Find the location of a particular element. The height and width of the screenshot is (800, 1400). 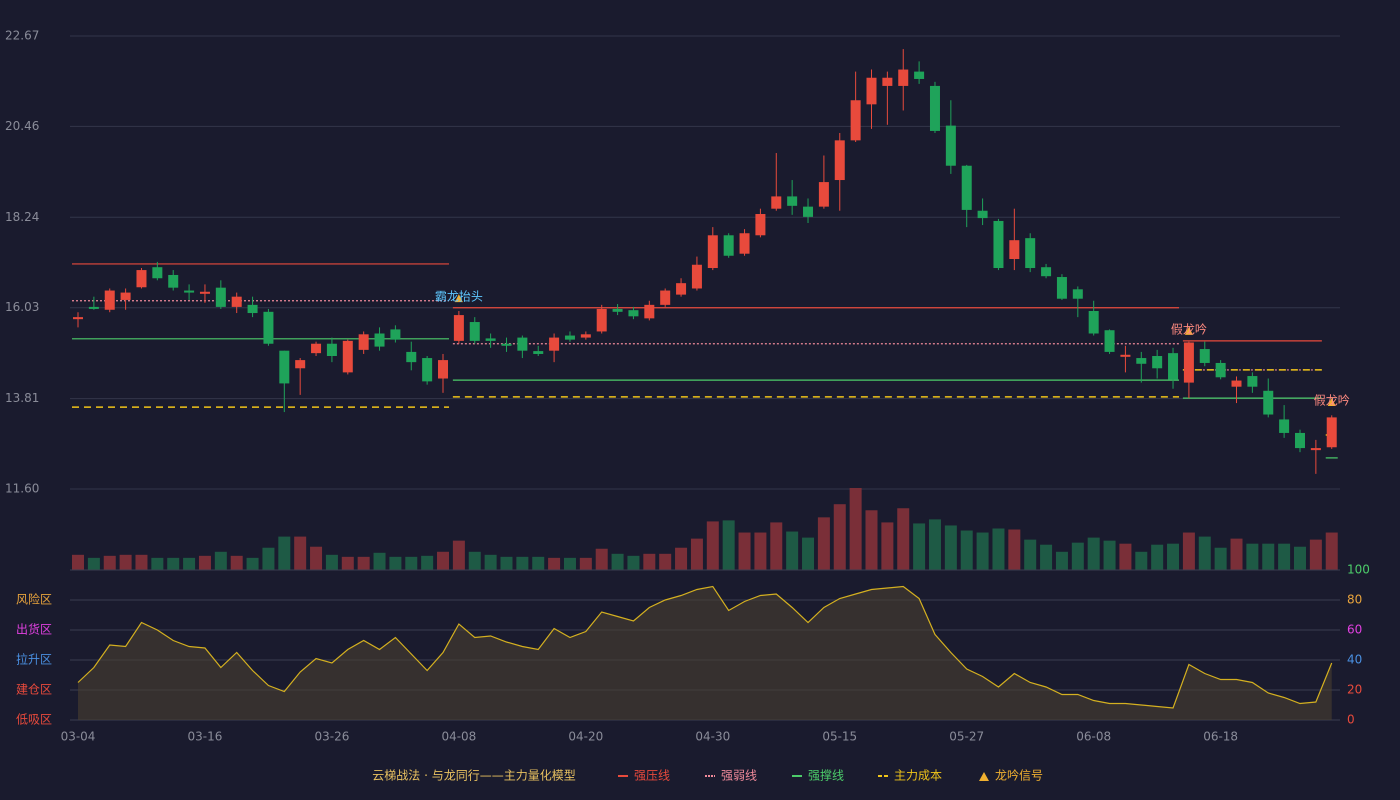

legend-swatch is located at coordinates (984, 776).